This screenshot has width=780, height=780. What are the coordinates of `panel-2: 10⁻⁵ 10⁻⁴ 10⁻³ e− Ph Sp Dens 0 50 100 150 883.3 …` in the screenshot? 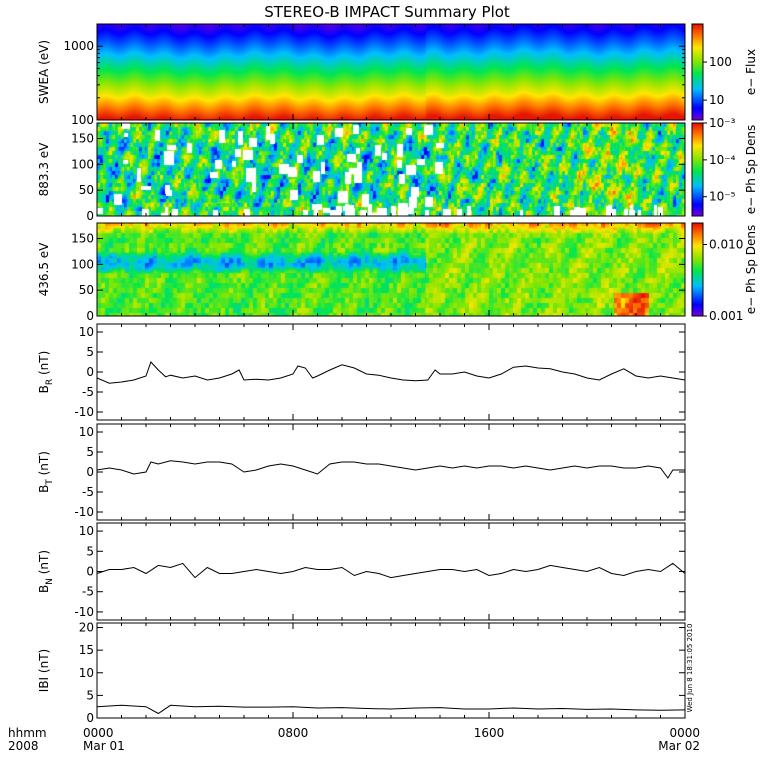 It's located at (397, 169).